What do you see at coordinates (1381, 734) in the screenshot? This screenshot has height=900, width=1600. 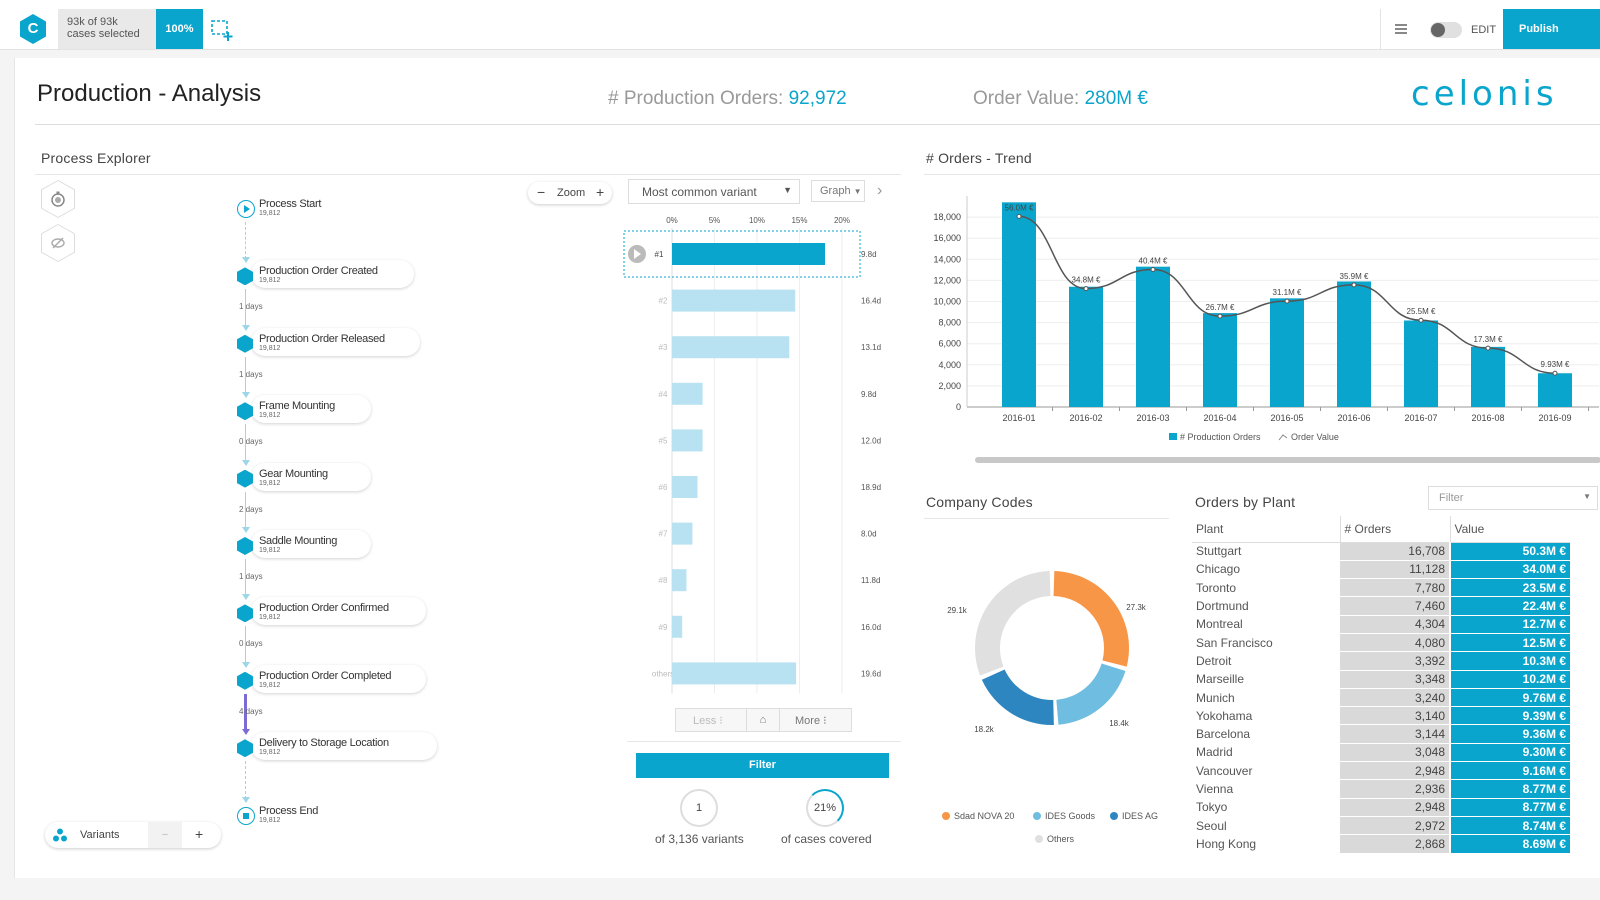 I see `table-row: Barcelona 3,144 9.36M €` at bounding box center [1381, 734].